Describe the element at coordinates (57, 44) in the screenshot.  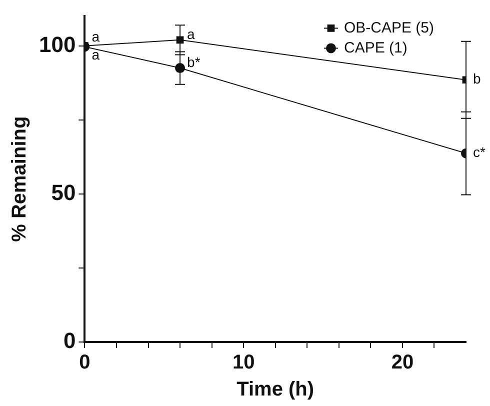
I see `y-tick-label: 100` at that location.